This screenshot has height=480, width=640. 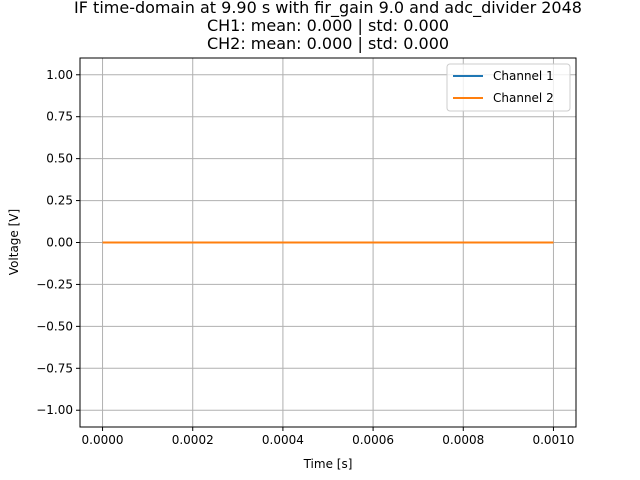 What do you see at coordinates (553, 440) in the screenshot?
I see `x-tick-label: 0.0010` at bounding box center [553, 440].